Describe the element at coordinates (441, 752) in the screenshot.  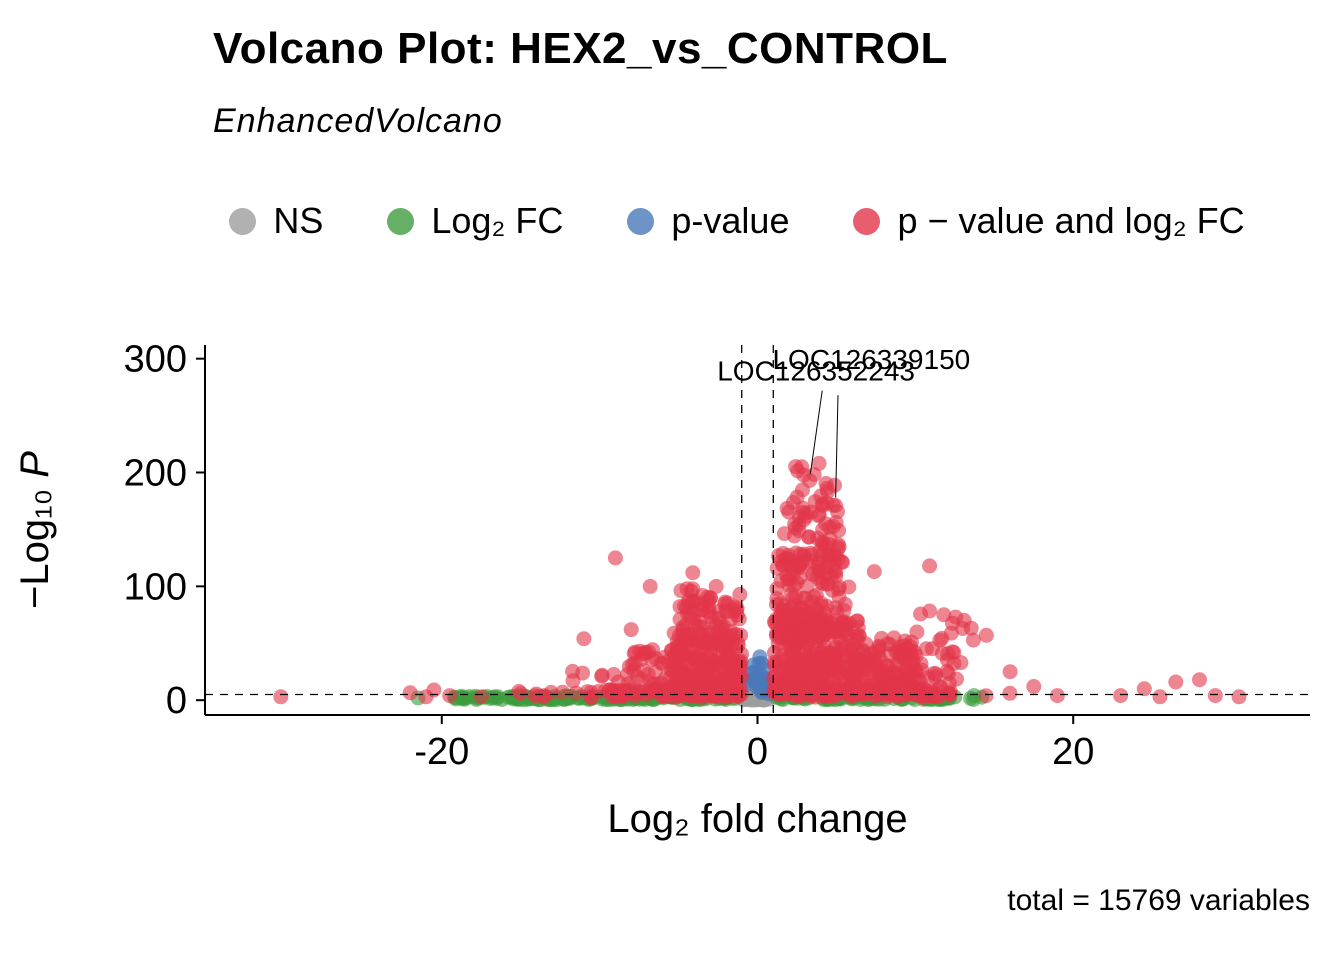
I see `x-tick-label: -20` at that location.